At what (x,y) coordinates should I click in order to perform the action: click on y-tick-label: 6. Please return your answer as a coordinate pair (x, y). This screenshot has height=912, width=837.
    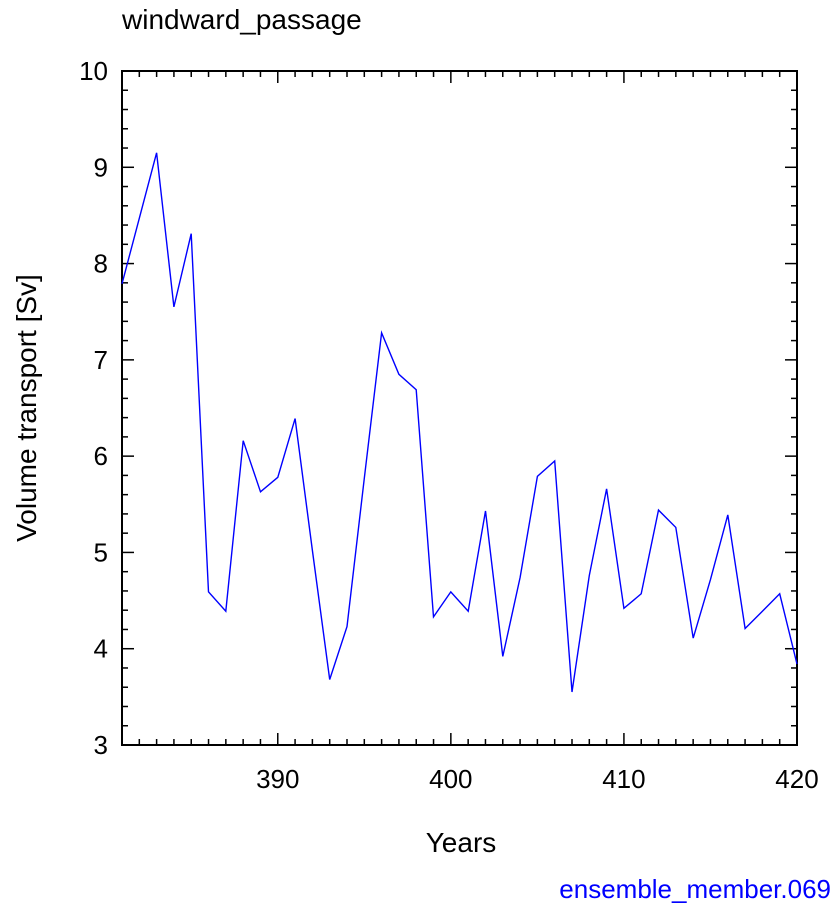
    Looking at the image, I should click on (101, 456).